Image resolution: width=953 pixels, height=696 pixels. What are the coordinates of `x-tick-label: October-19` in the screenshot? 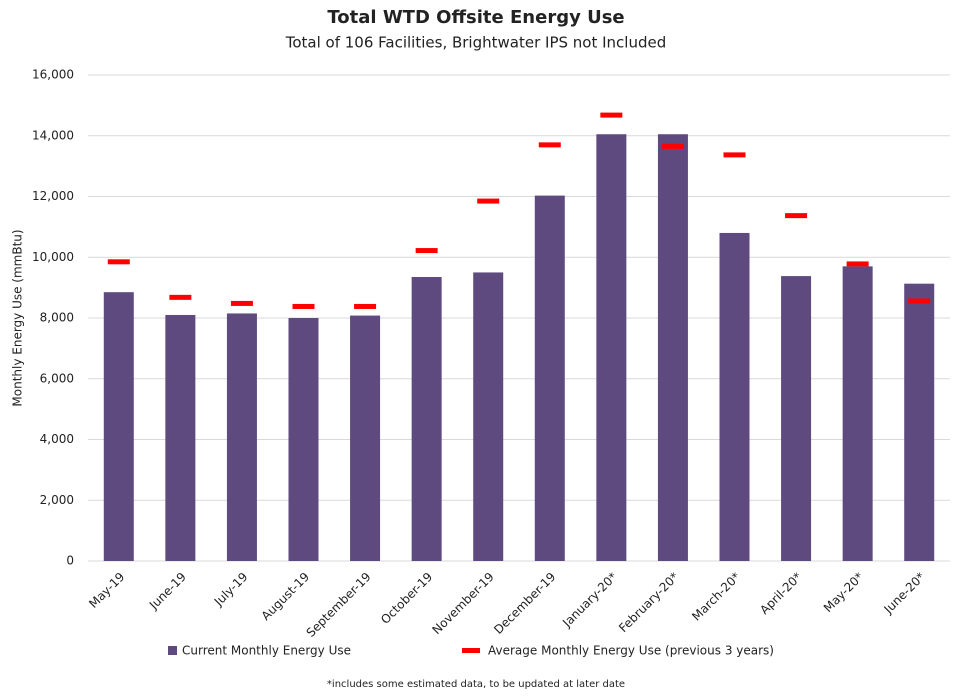 It's located at (406, 598).